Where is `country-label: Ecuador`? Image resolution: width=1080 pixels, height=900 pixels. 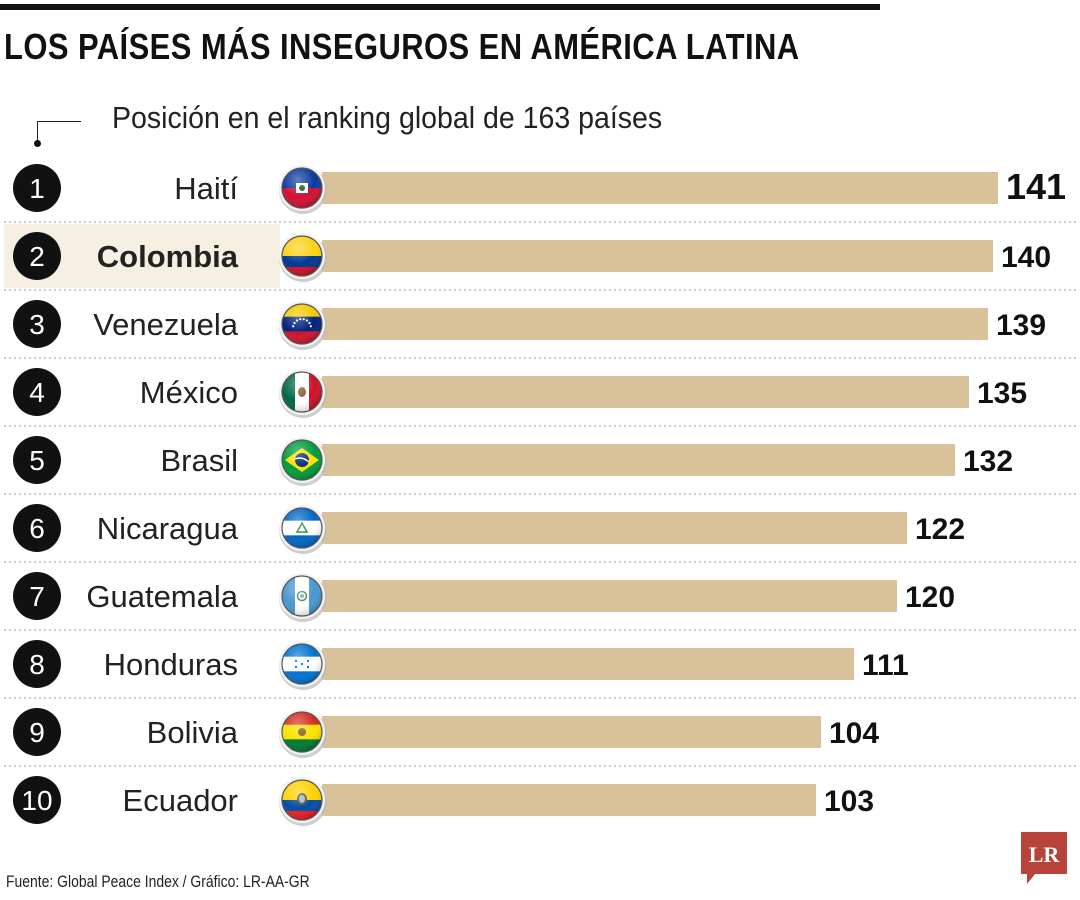 country-label: Ecuador is located at coordinates (180, 800).